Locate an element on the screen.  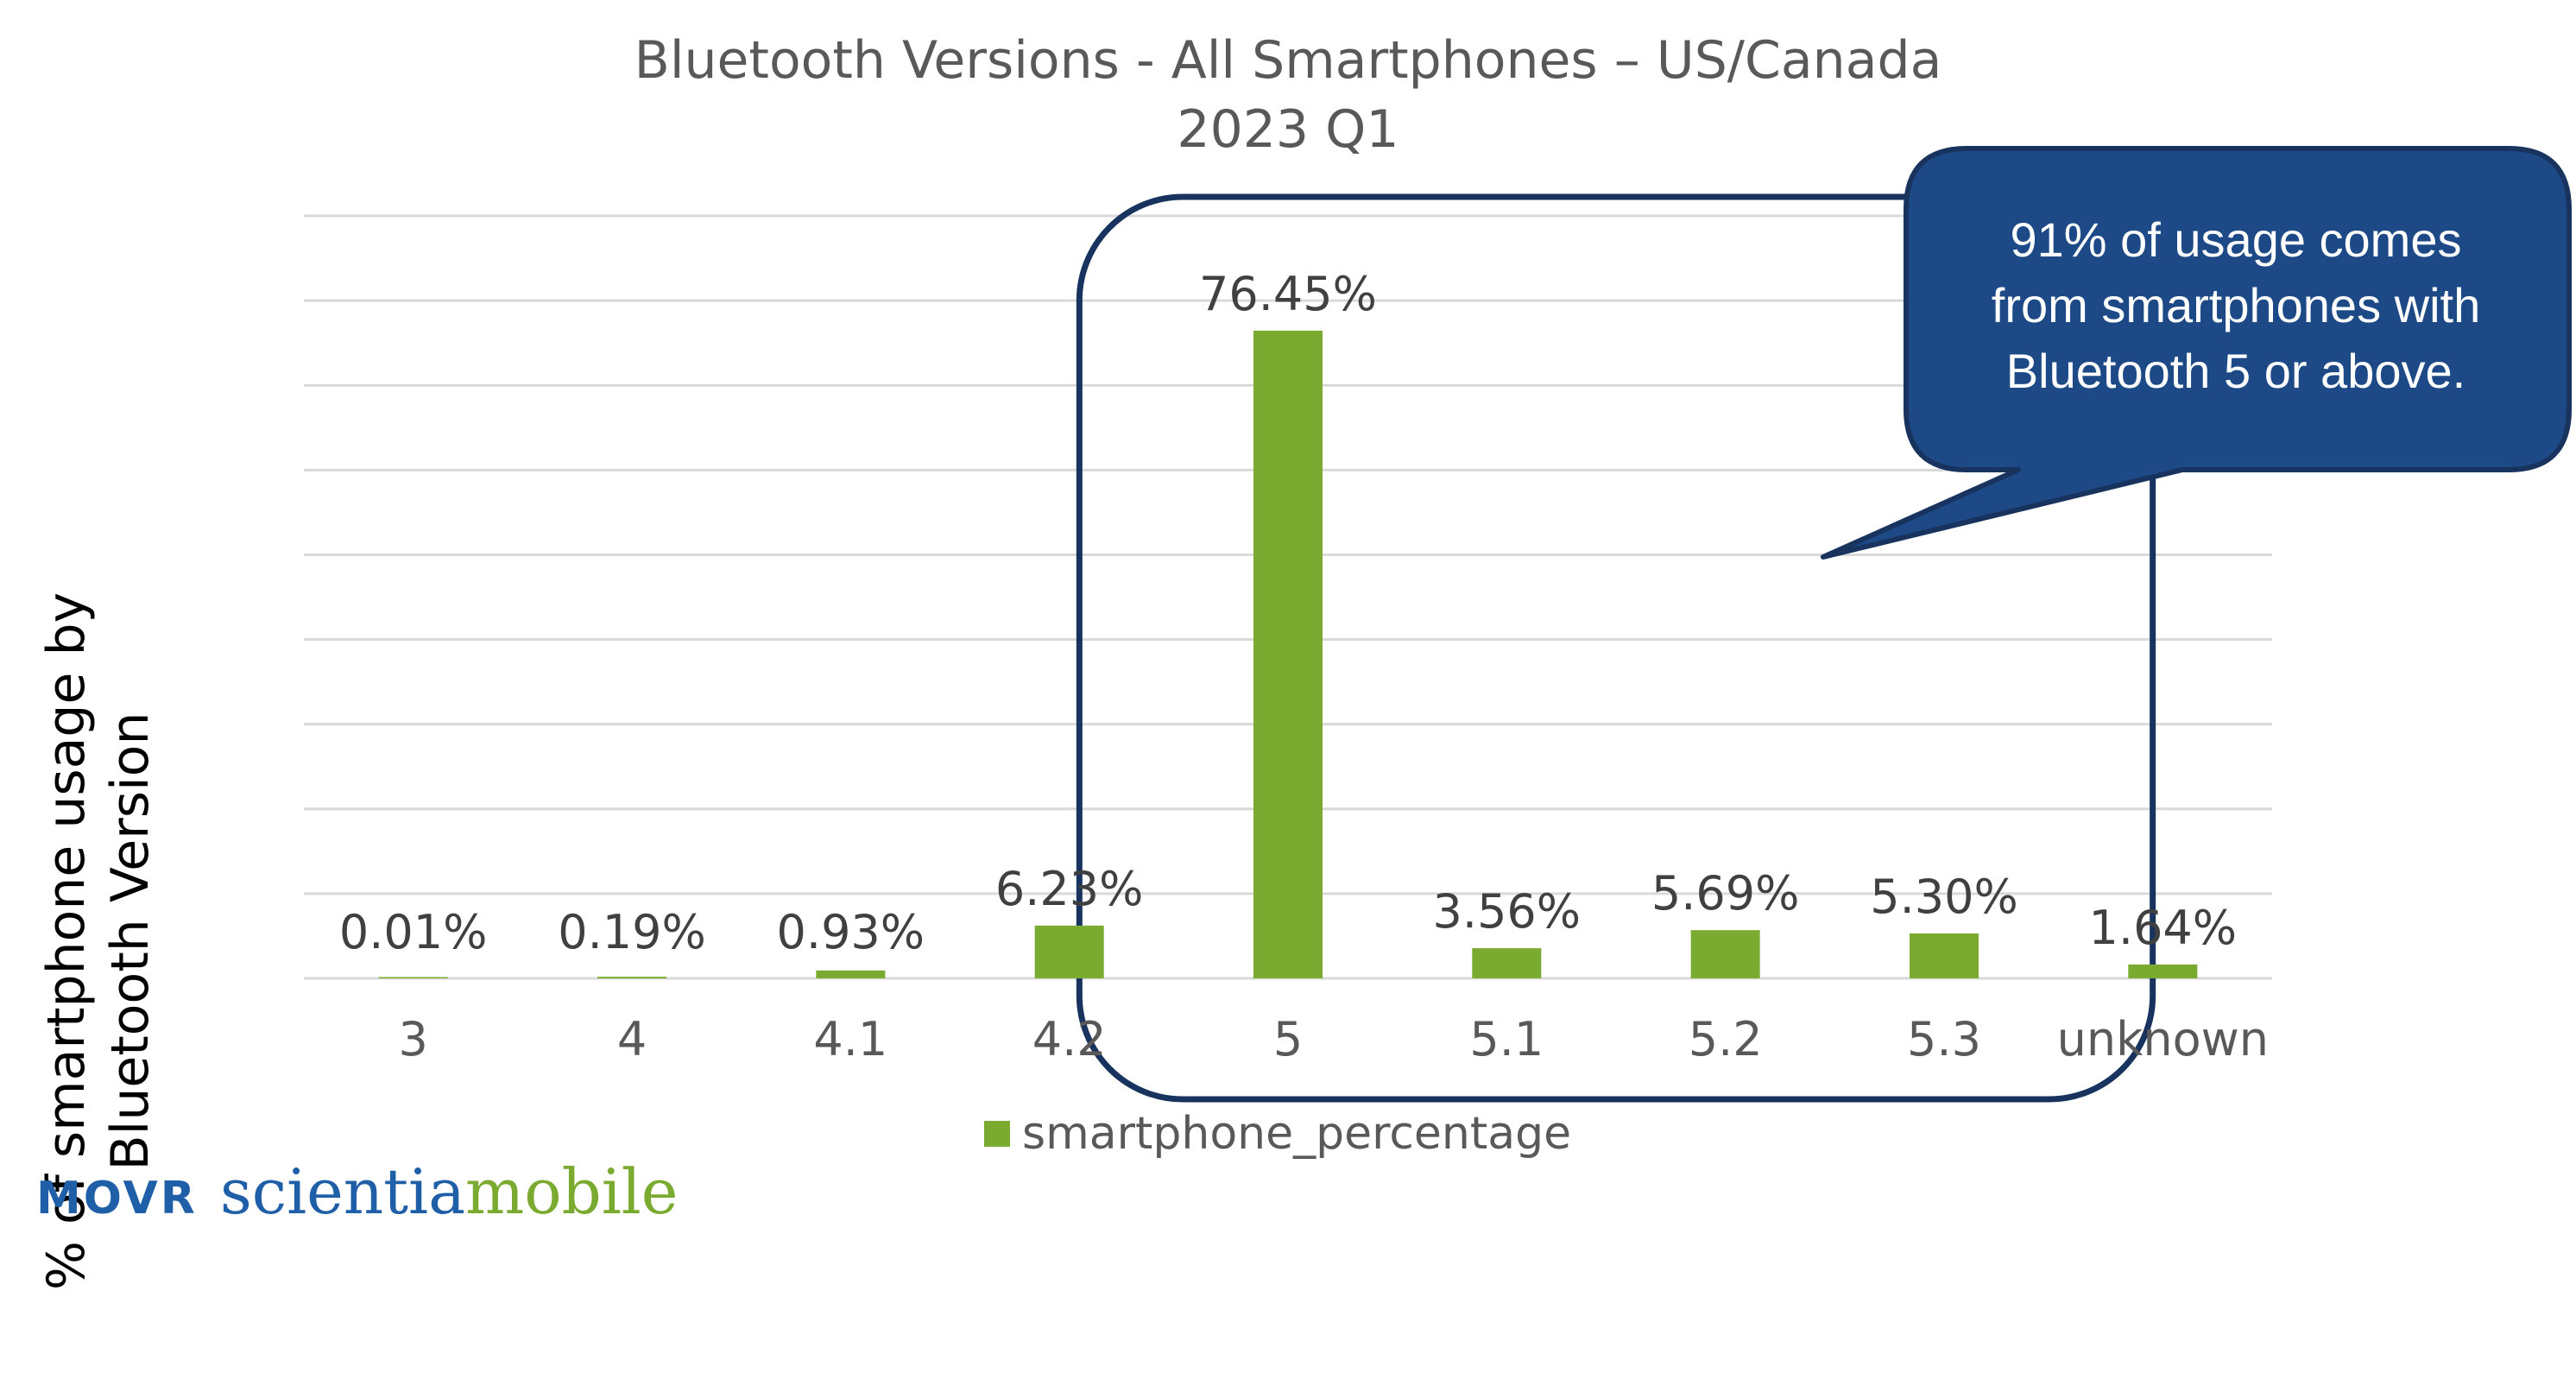
legend-label: smartphone_percentage is located at coordinates (1297, 1134).